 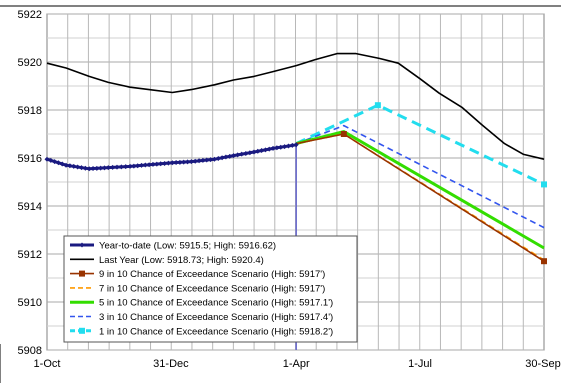 I want to click on x-tick-label: 1-Oct, so click(x=47, y=364).